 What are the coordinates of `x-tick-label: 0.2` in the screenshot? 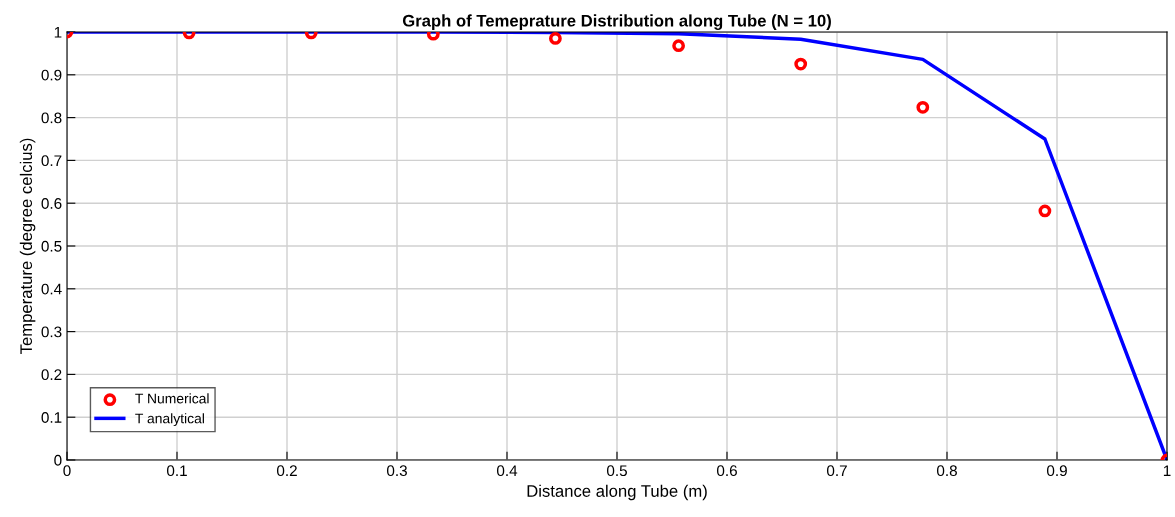 It's located at (286, 471).